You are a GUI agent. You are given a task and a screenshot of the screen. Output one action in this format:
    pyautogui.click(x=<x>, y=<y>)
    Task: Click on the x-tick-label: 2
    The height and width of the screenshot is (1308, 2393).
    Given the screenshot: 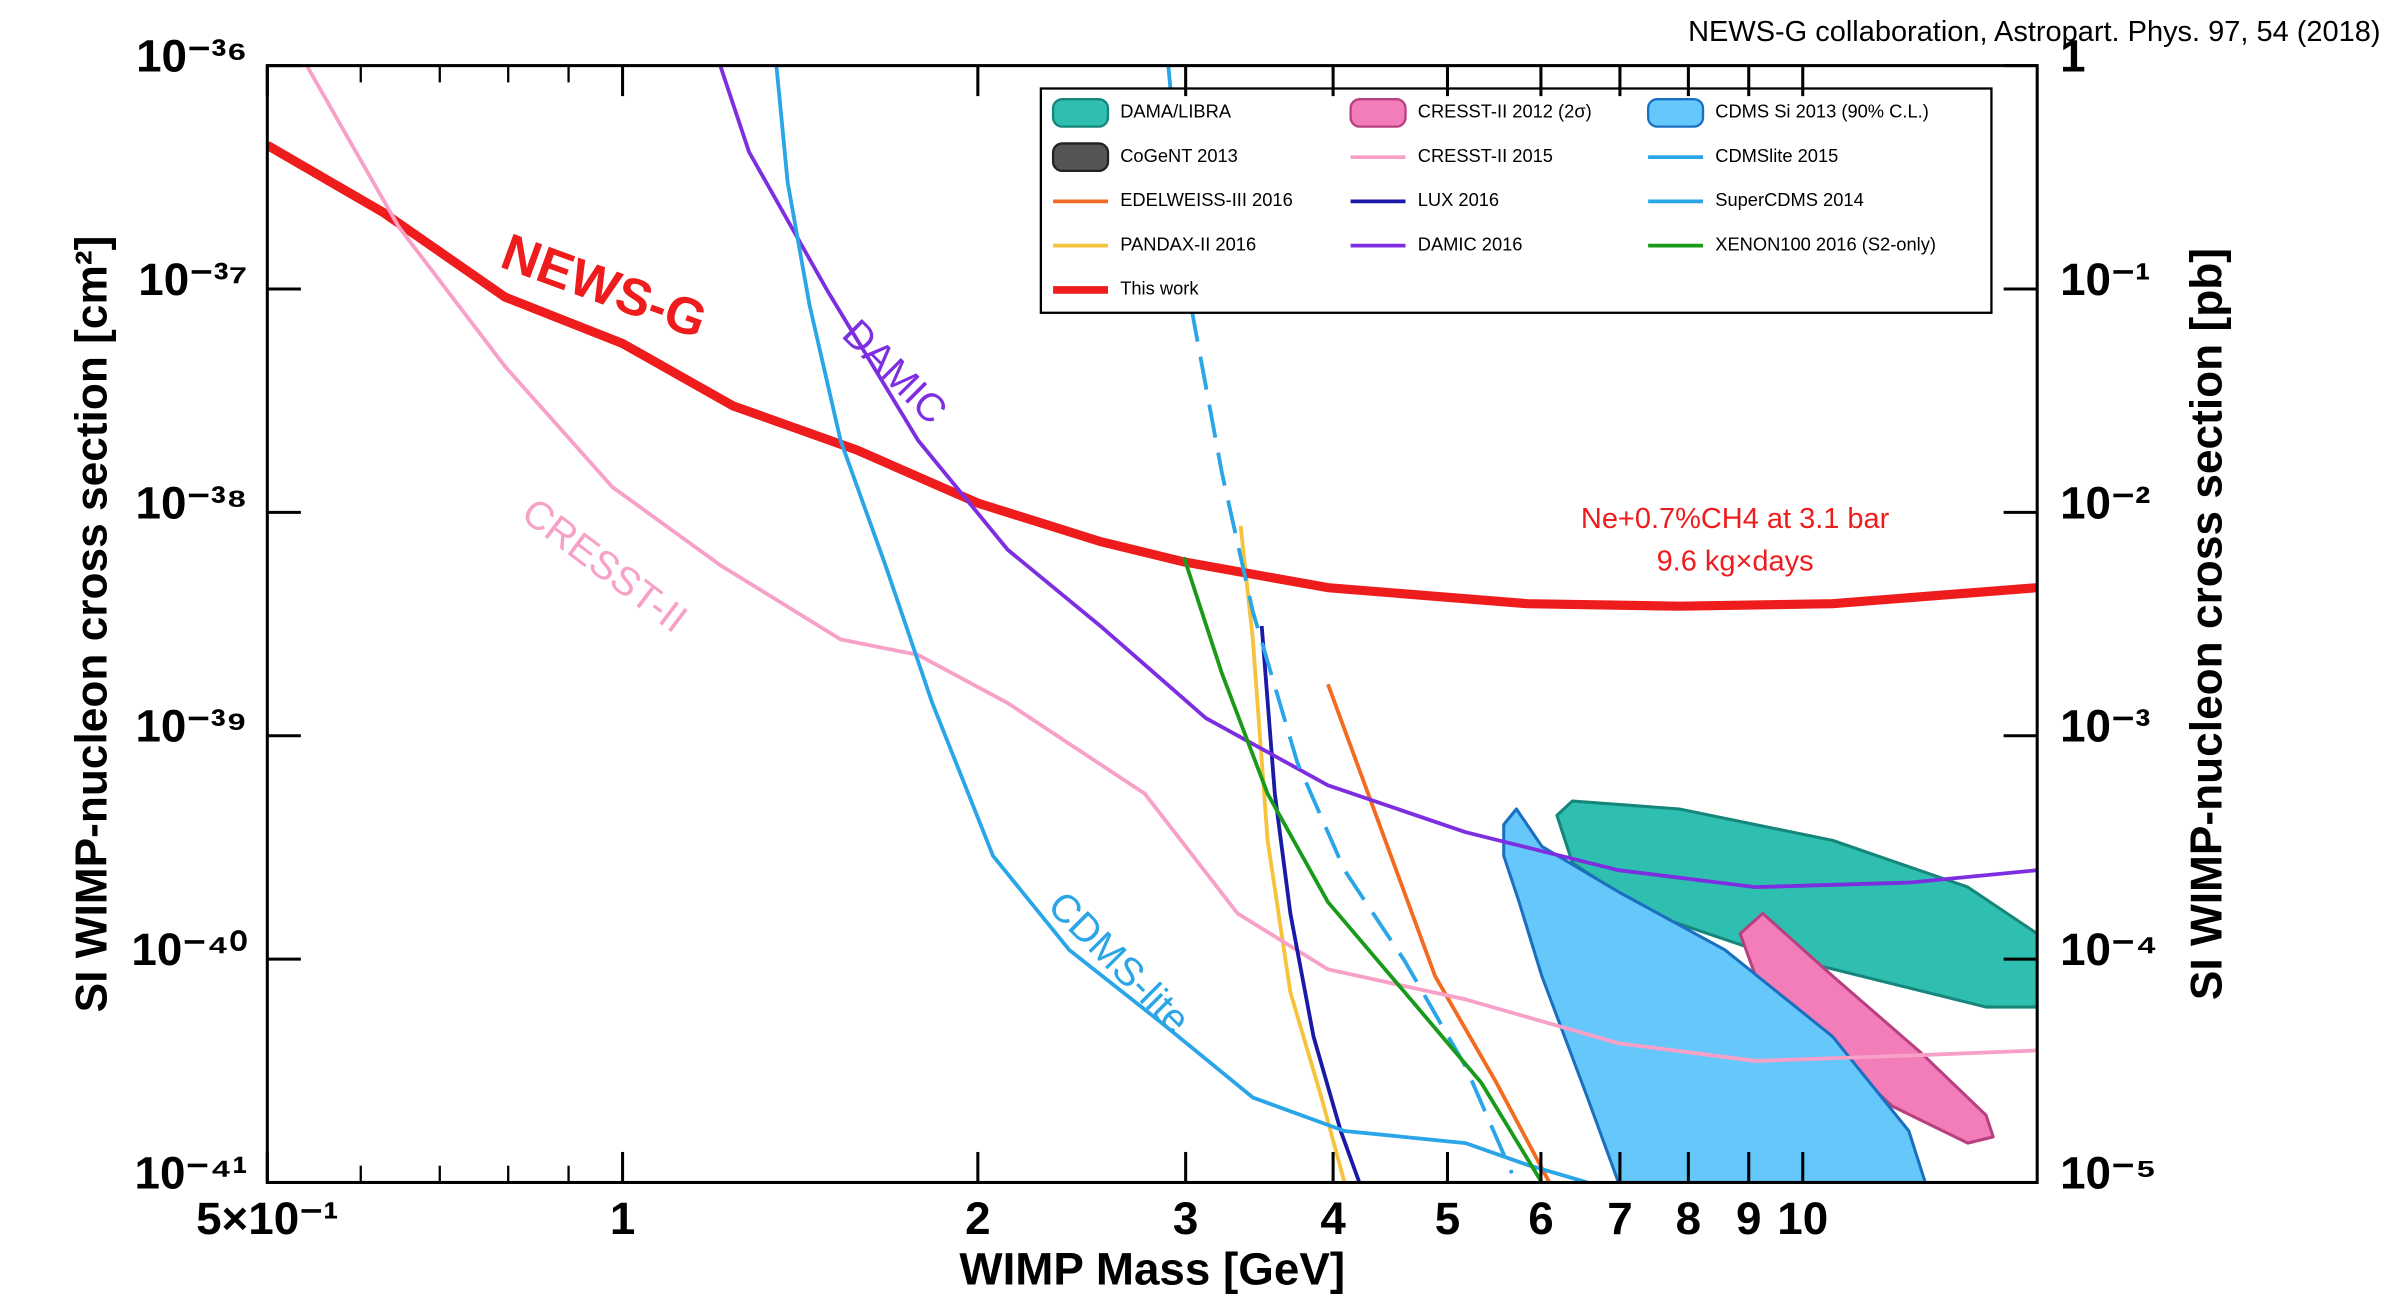 What is the action you would take?
    pyautogui.click(x=977, y=1218)
    